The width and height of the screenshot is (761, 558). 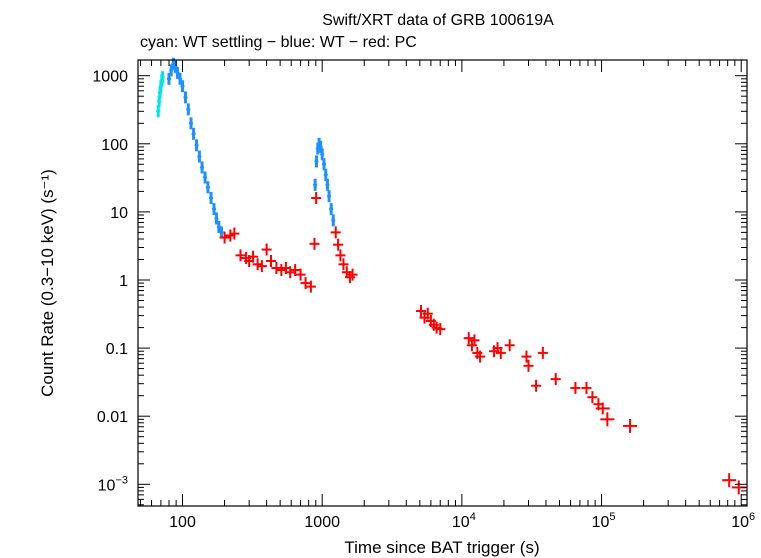 What do you see at coordinates (113, 484) in the screenshot?
I see `y-tick-label: 10⁻³` at bounding box center [113, 484].